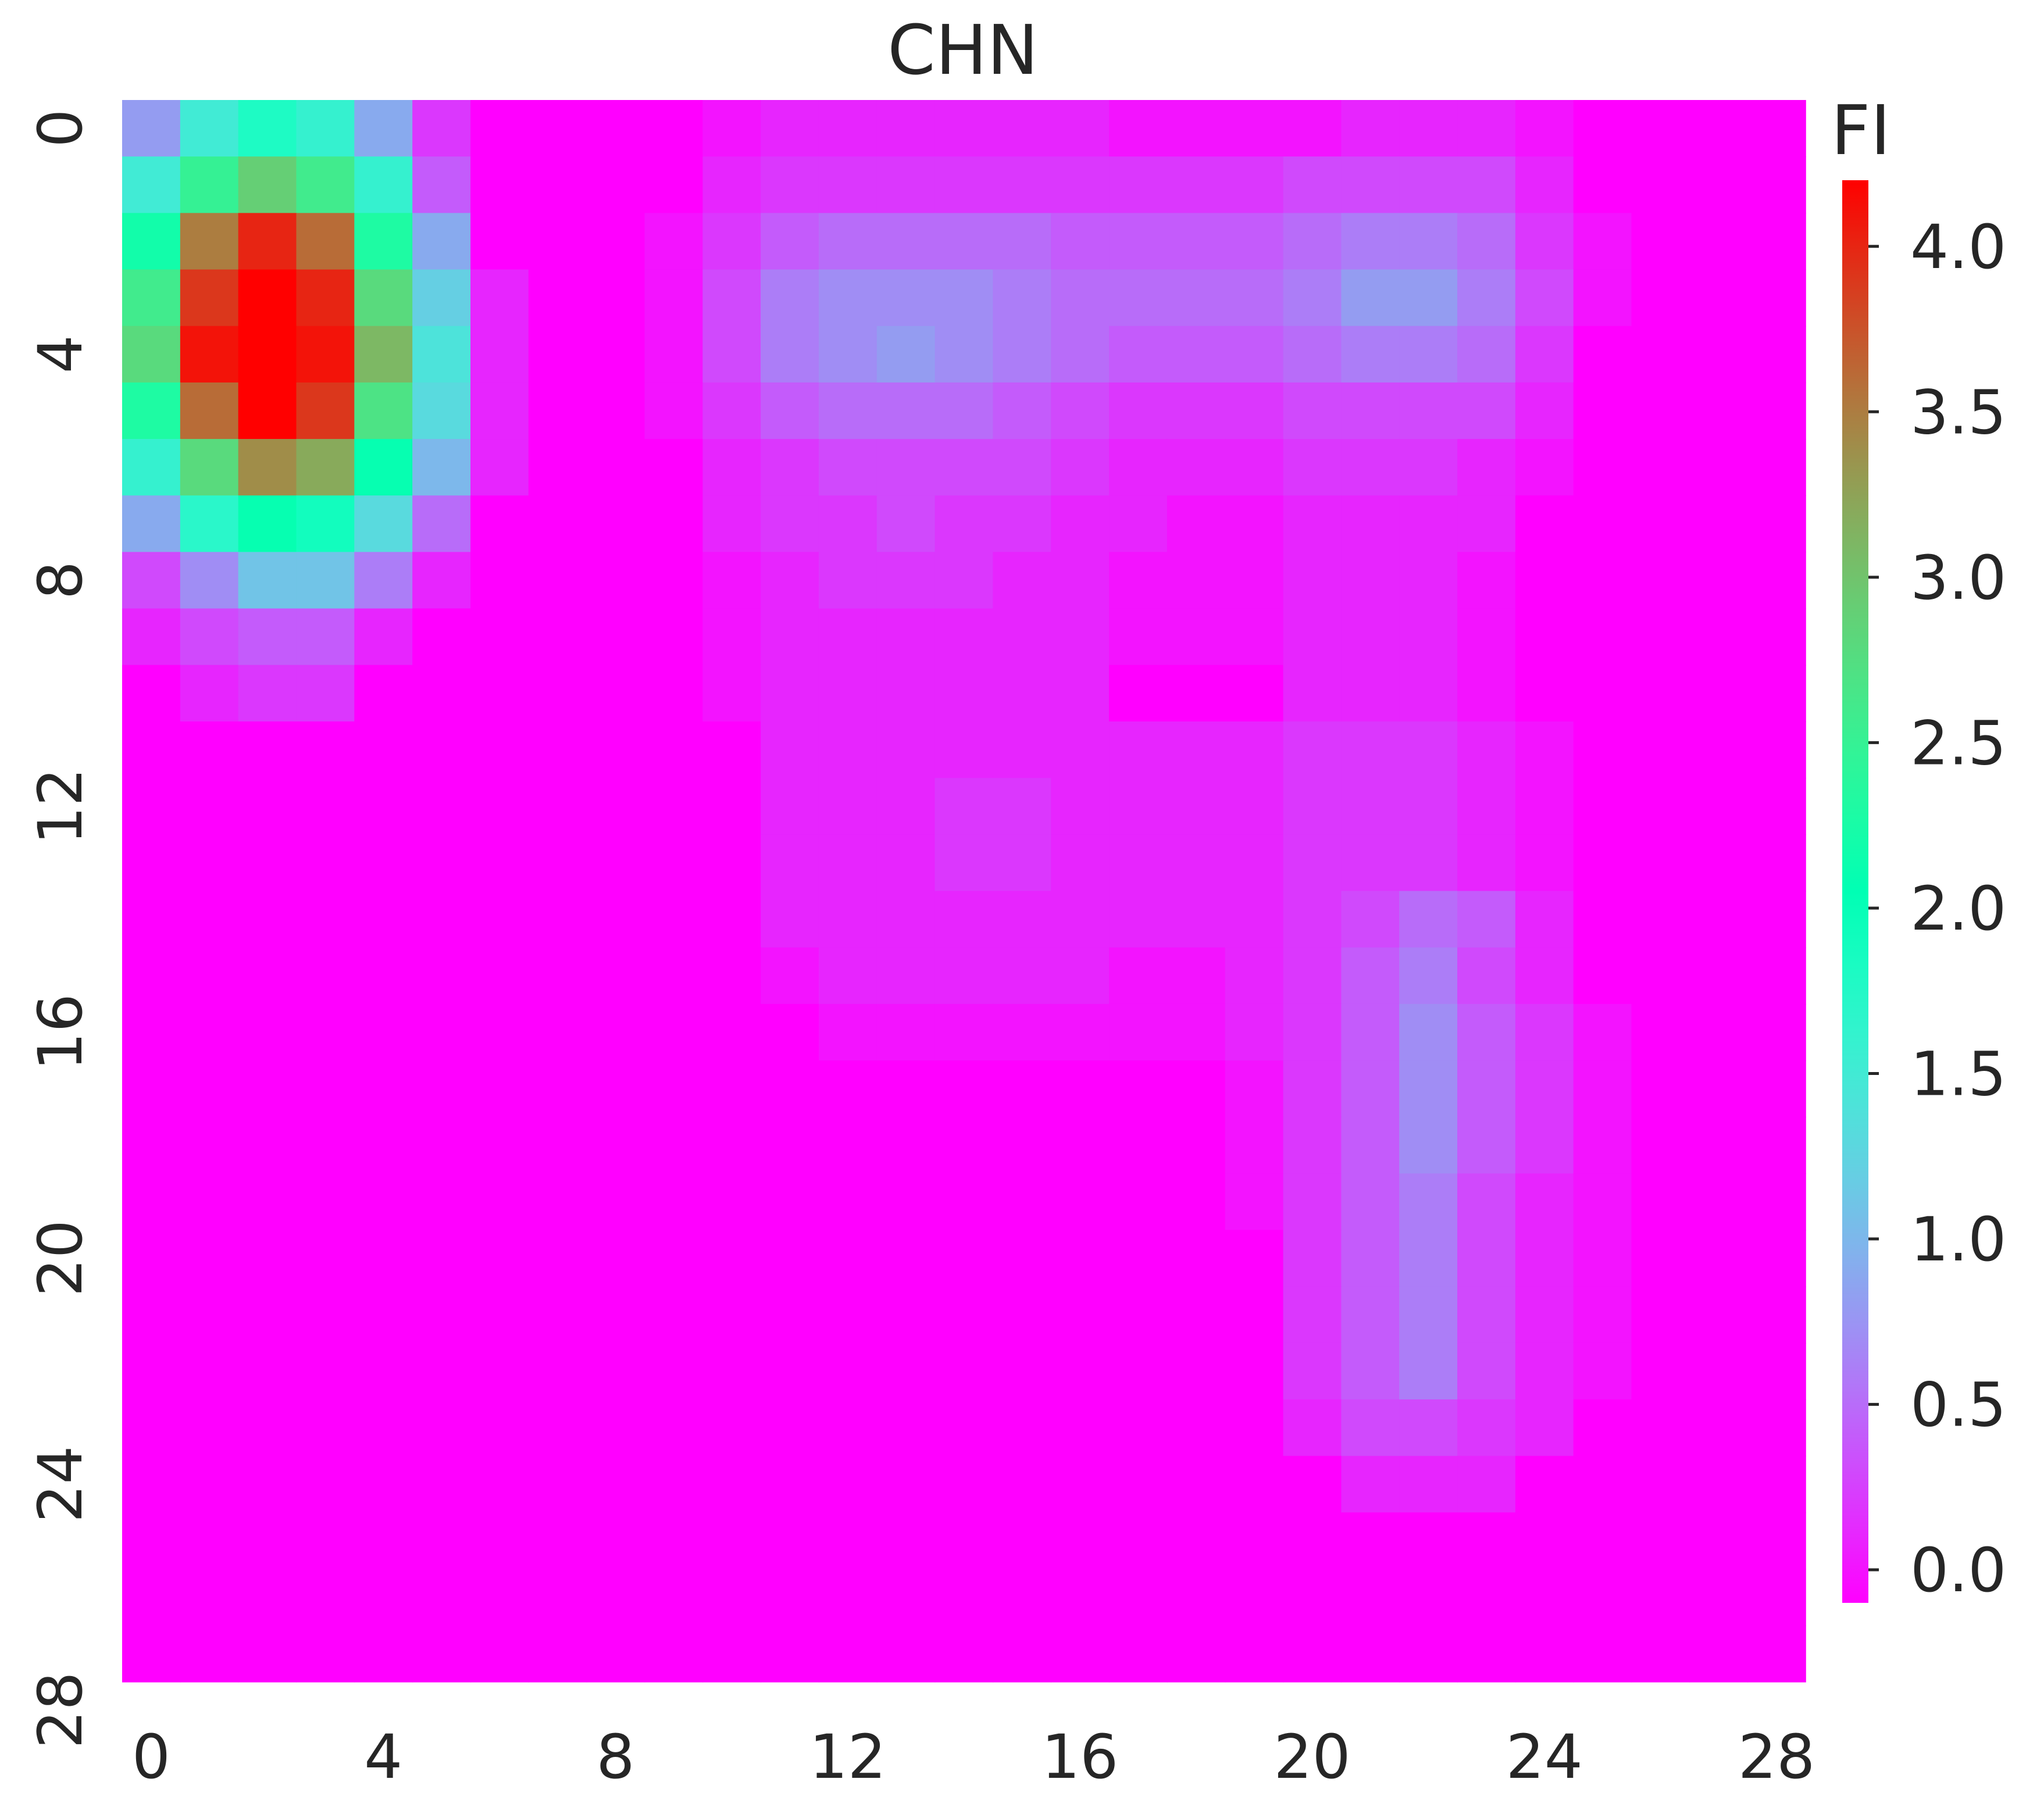 The height and width of the screenshot is (1804, 2044). Describe the element at coordinates (1958, 1239) in the screenshot. I see `colorbar-tick-label: 1.0` at that location.